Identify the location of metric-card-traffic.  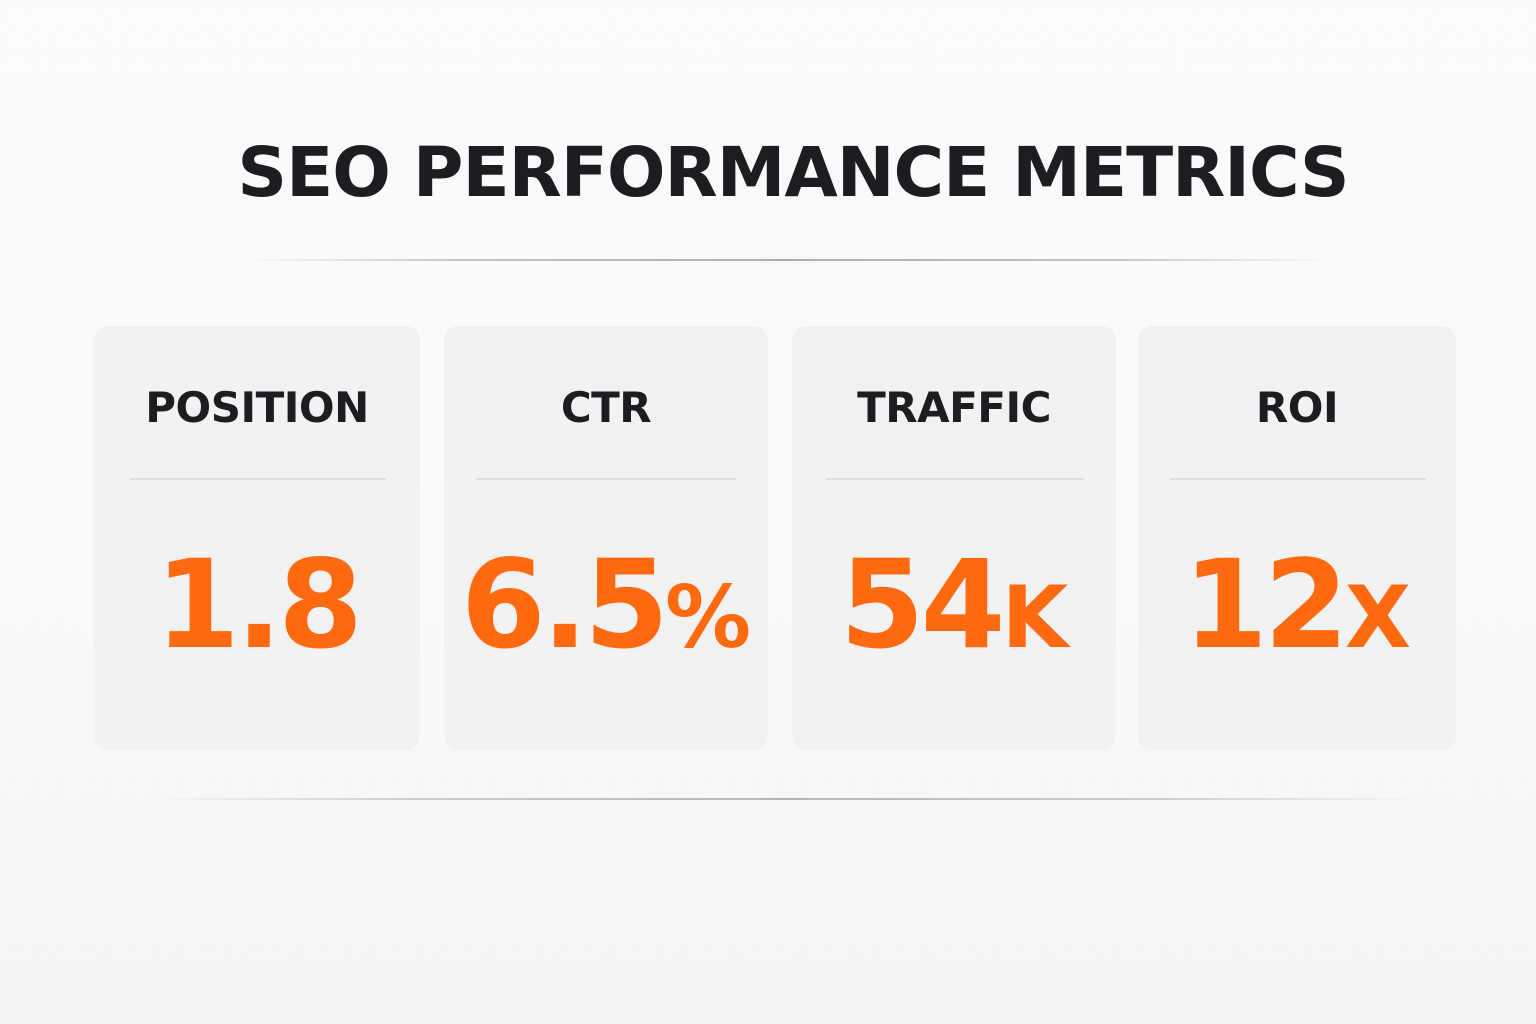
(954, 538).